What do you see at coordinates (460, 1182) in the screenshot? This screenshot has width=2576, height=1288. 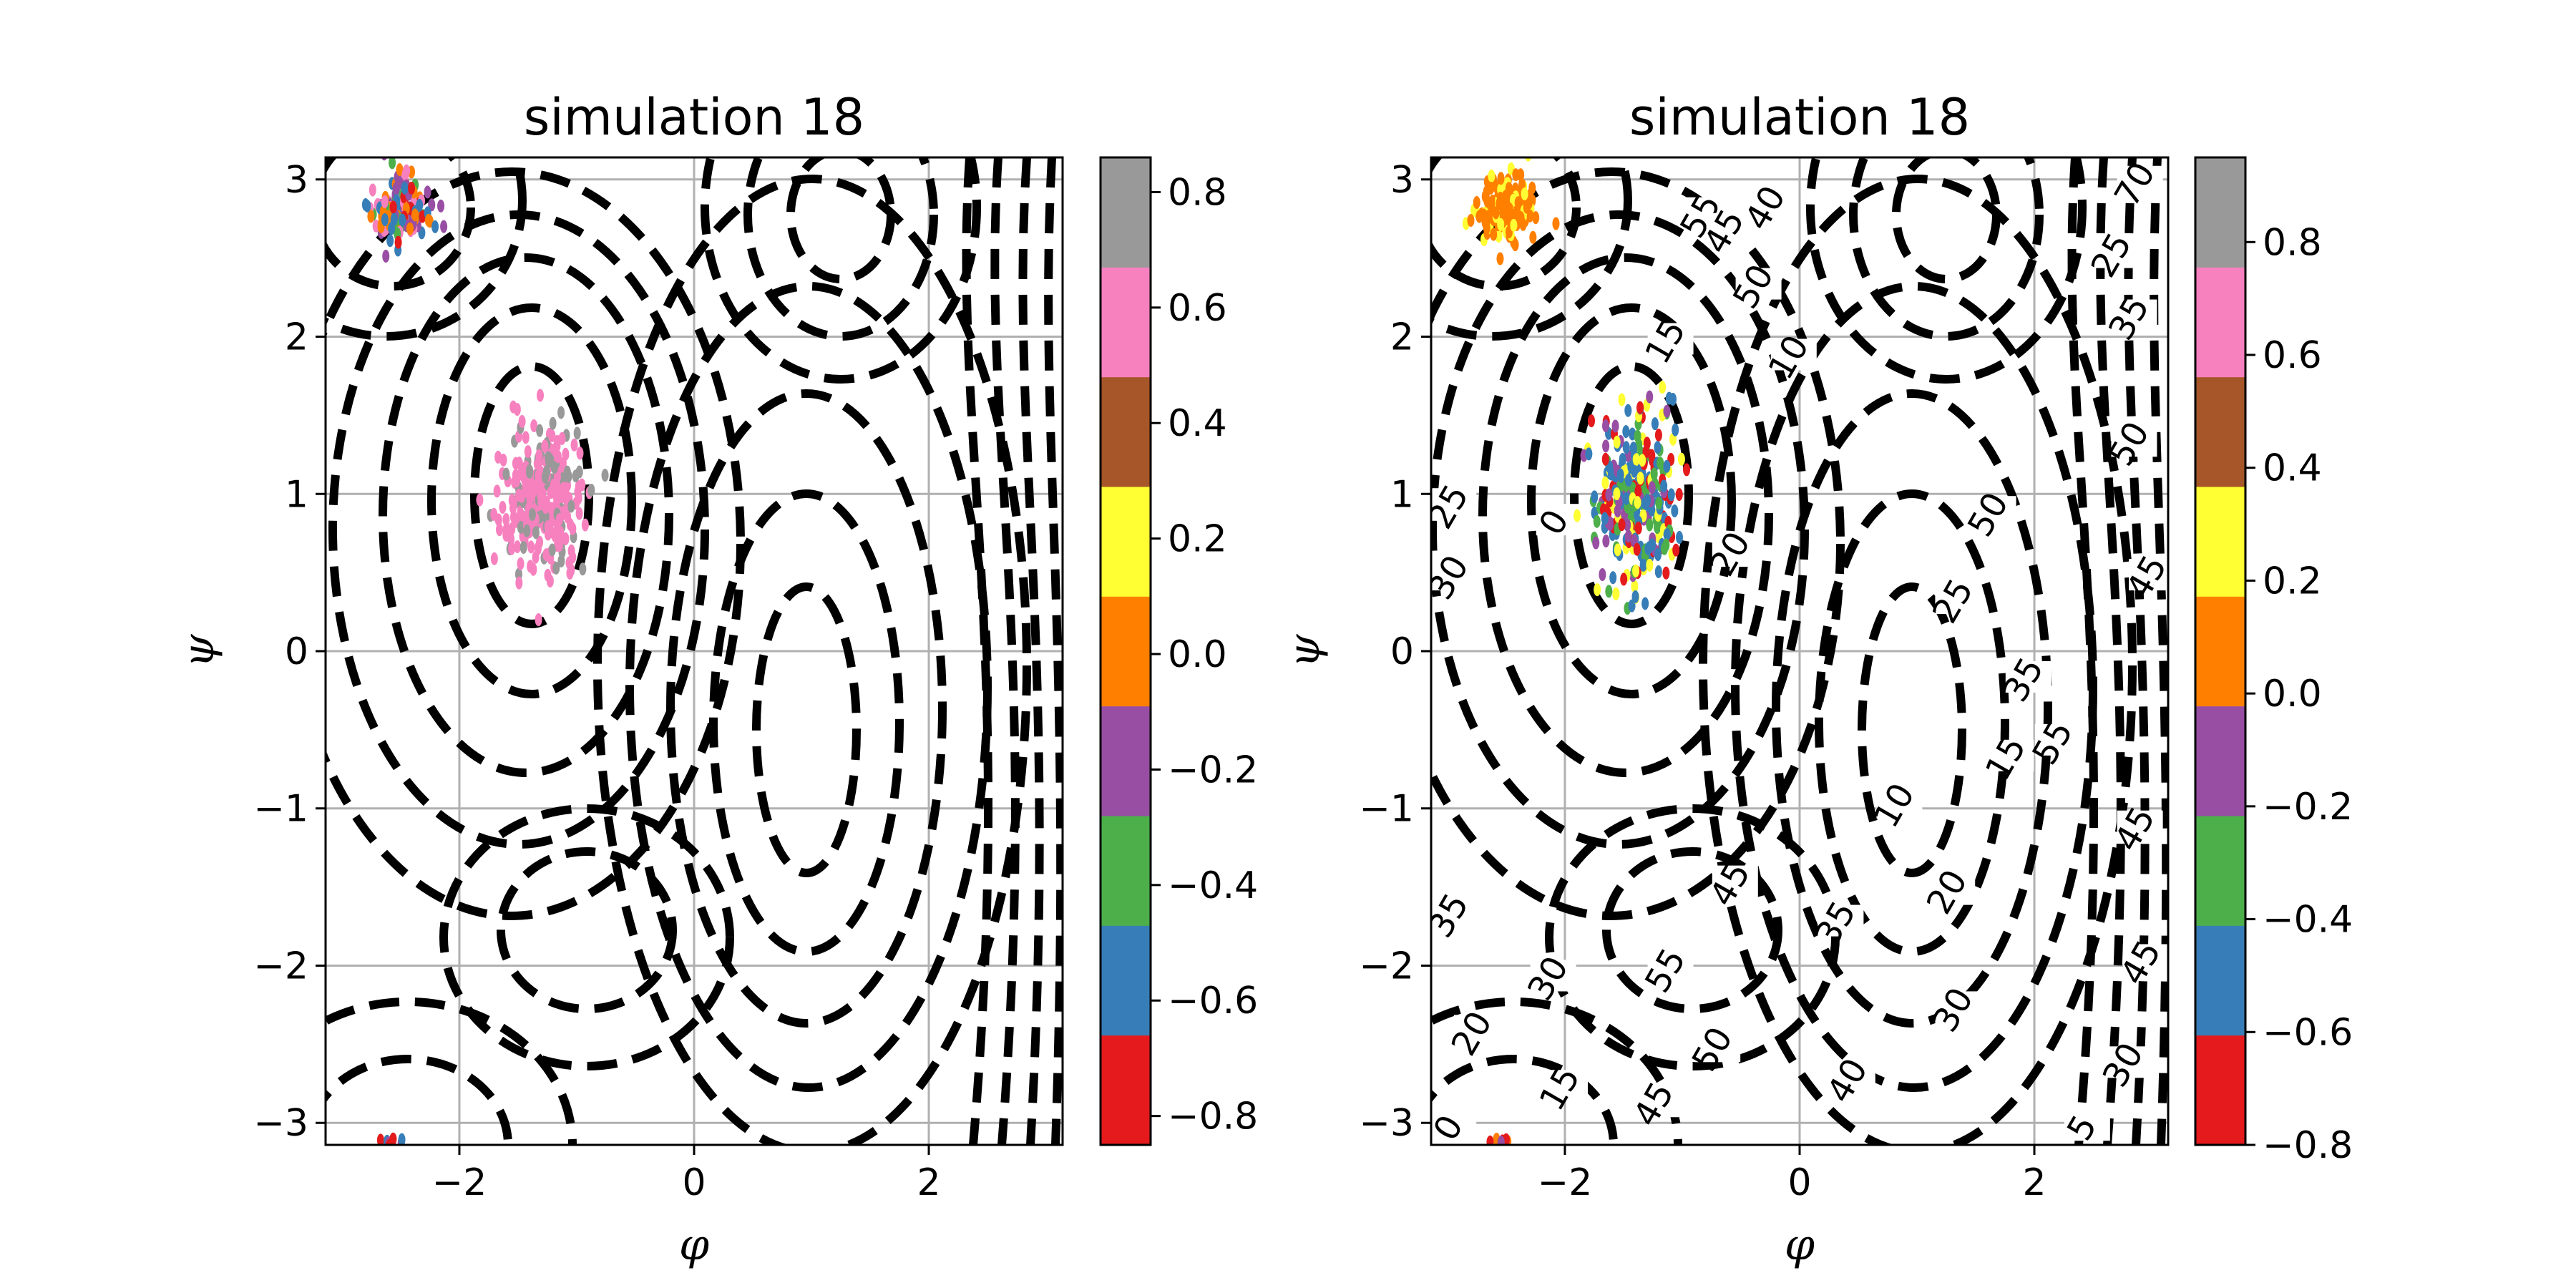 I see `left-xtick-label-0: −2` at bounding box center [460, 1182].